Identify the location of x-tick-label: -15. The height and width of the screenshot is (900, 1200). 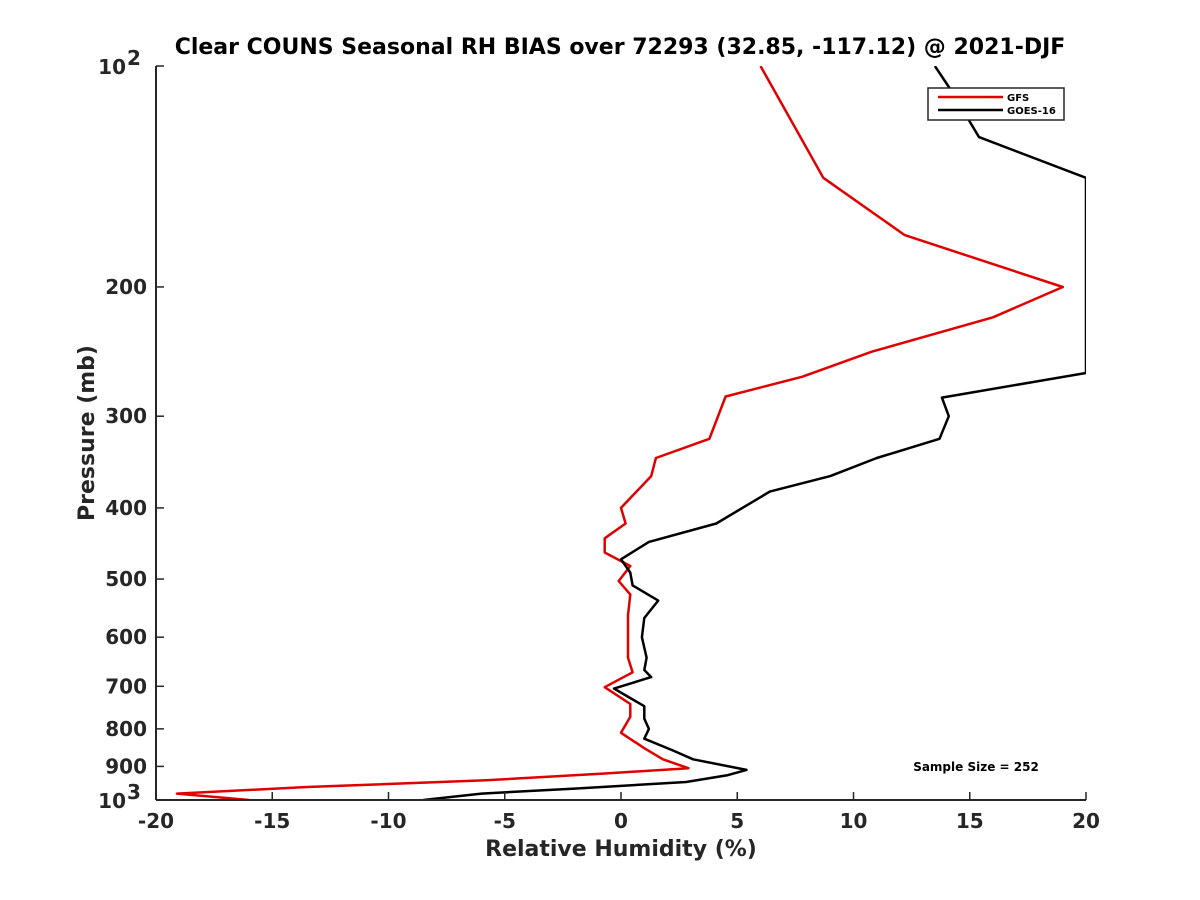
(272, 821).